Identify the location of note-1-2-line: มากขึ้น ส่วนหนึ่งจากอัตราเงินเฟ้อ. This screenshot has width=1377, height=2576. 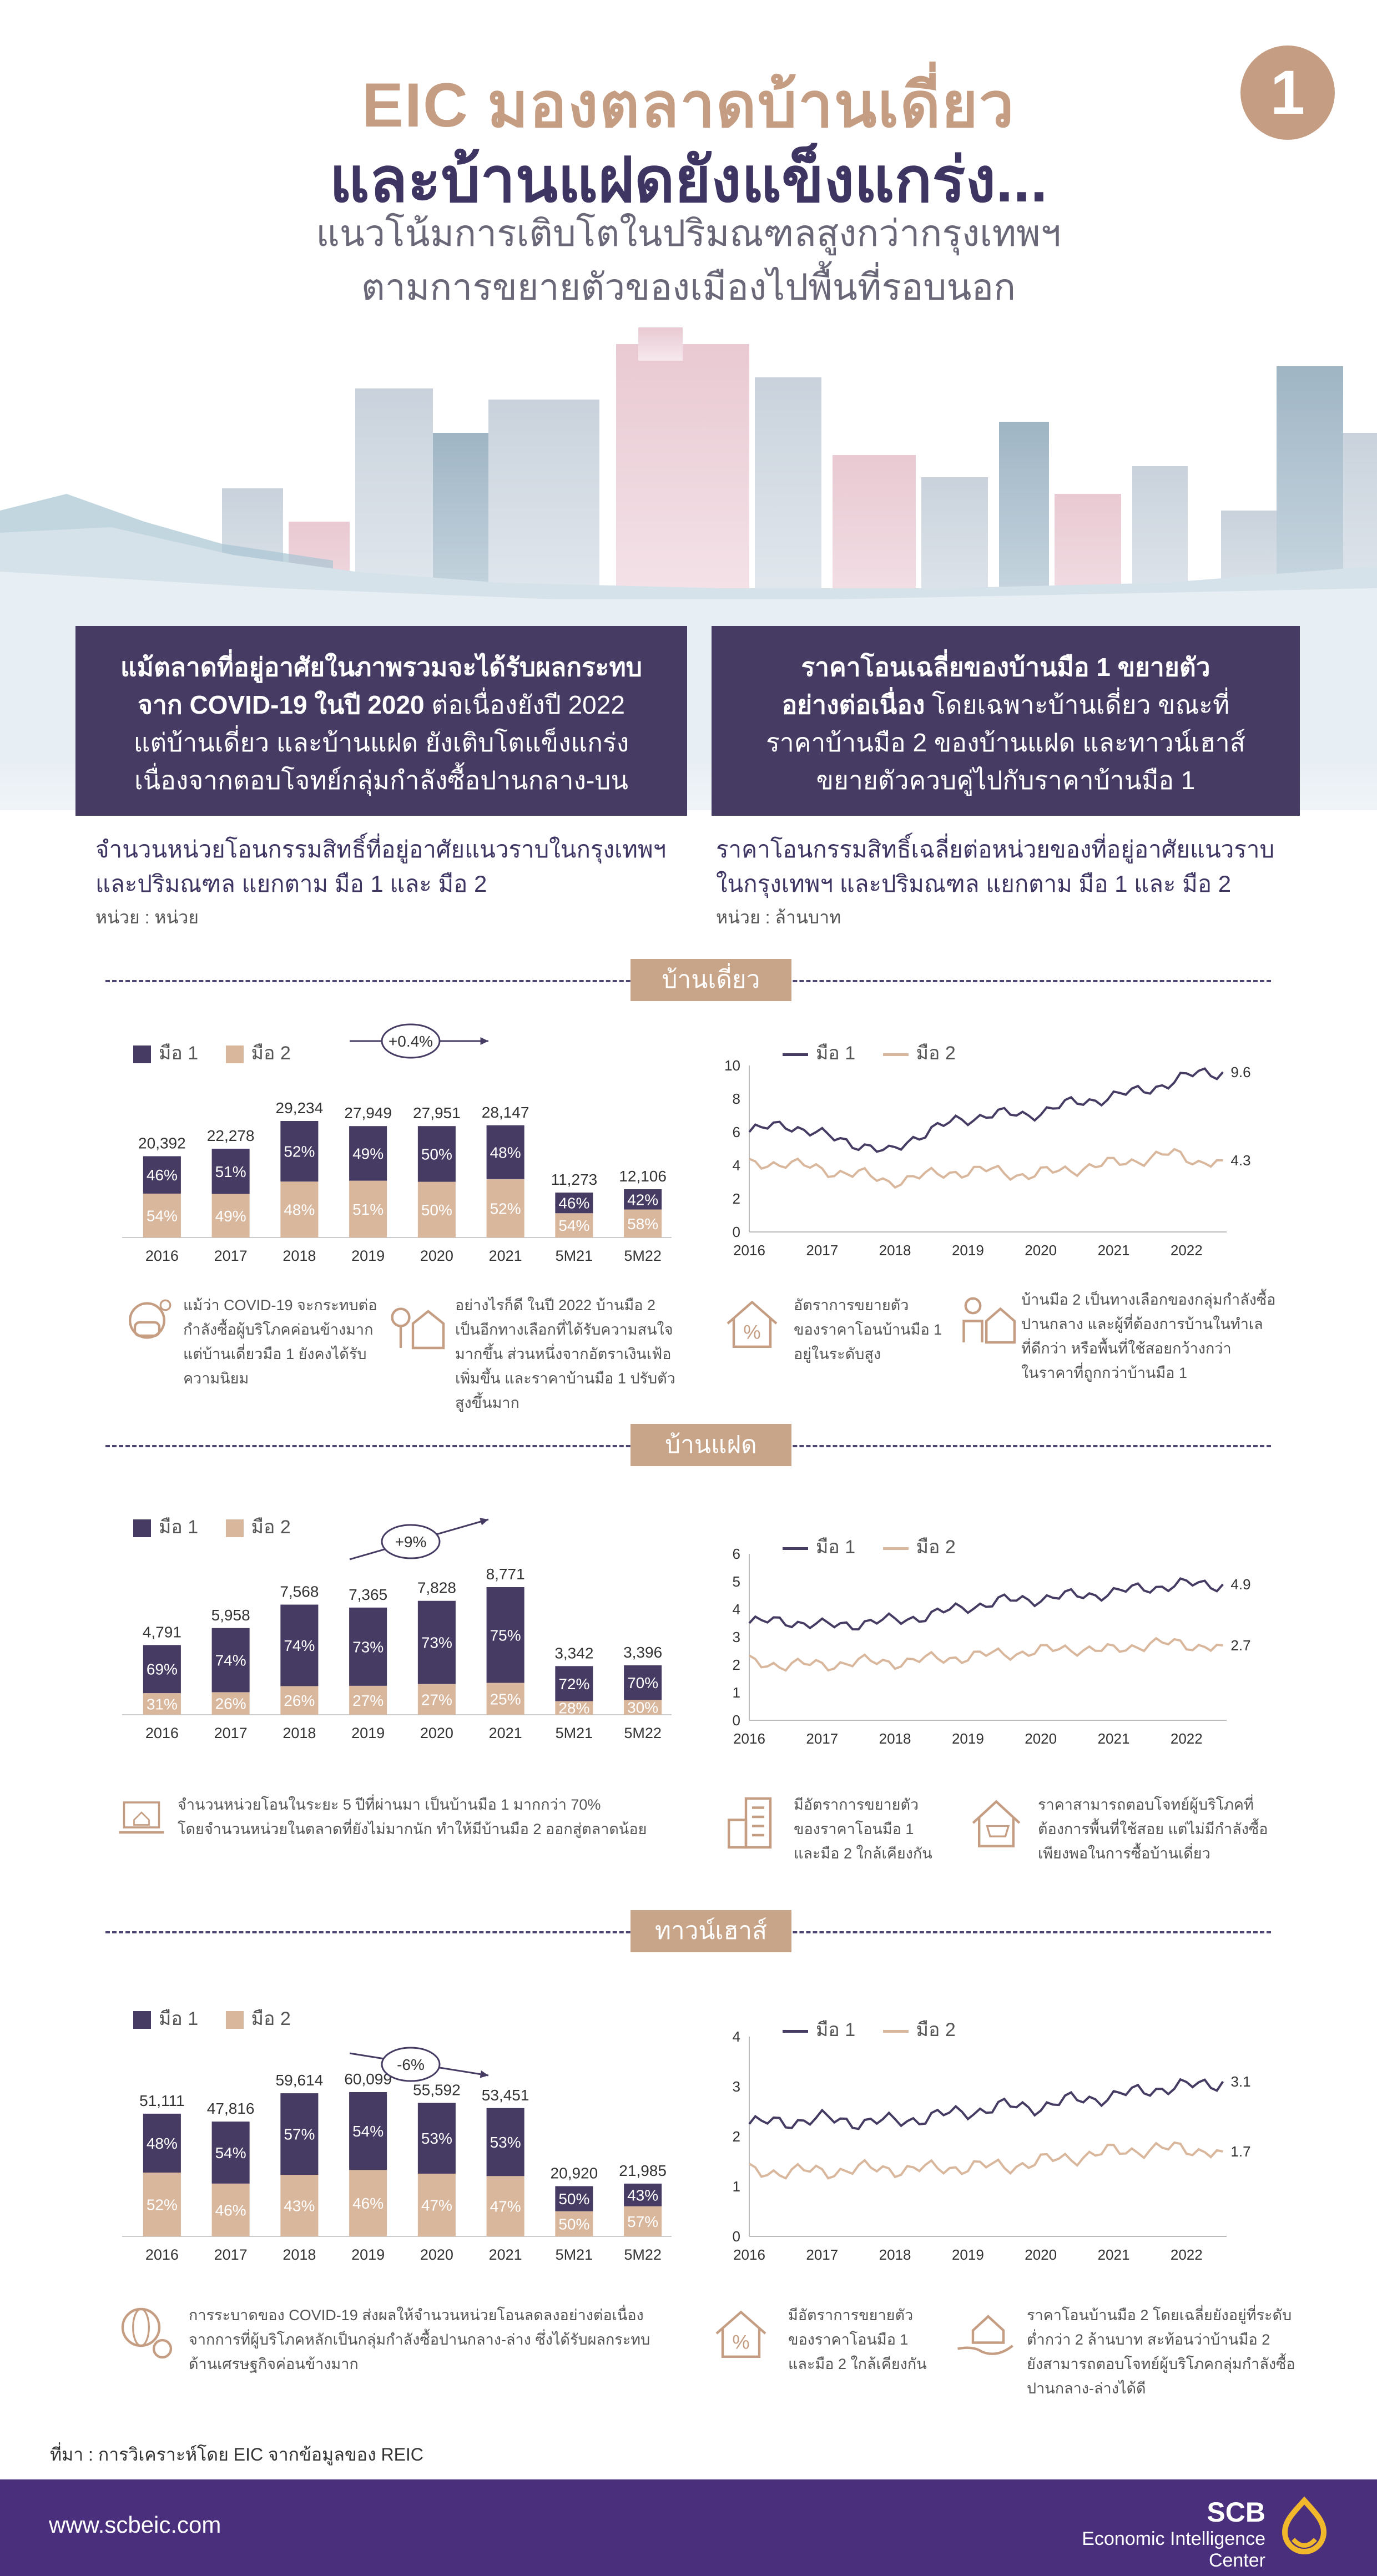
(563, 1354).